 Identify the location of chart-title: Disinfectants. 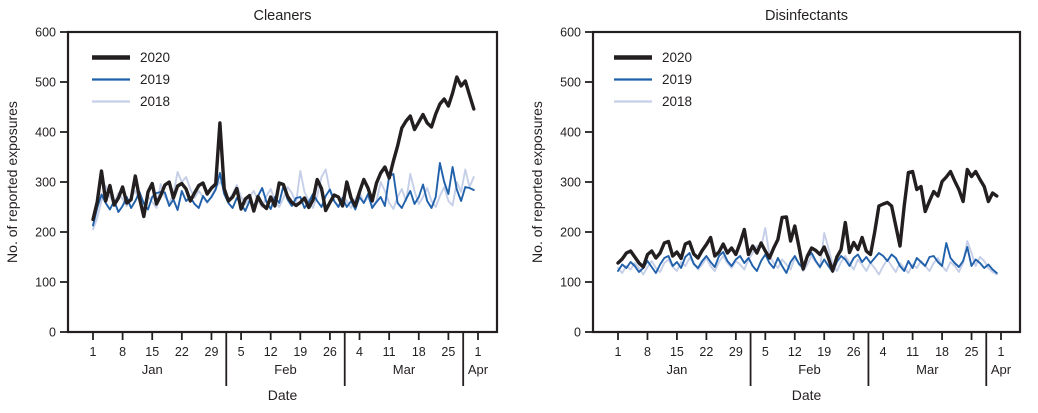
(806, 16).